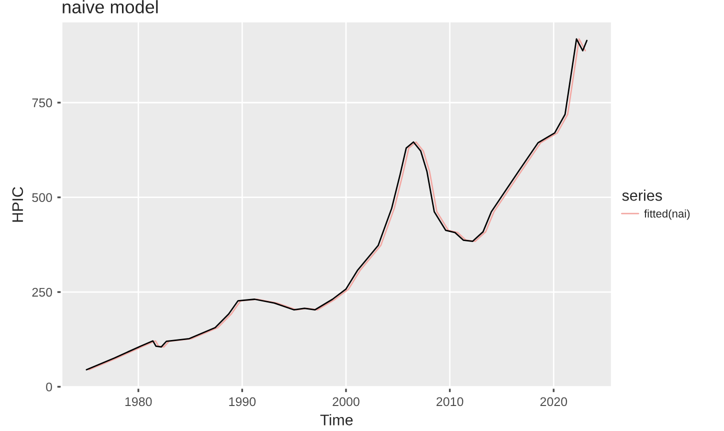 The height and width of the screenshot is (431, 724). Describe the element at coordinates (138, 401) in the screenshot. I see `x-tick-label: 1980` at that location.